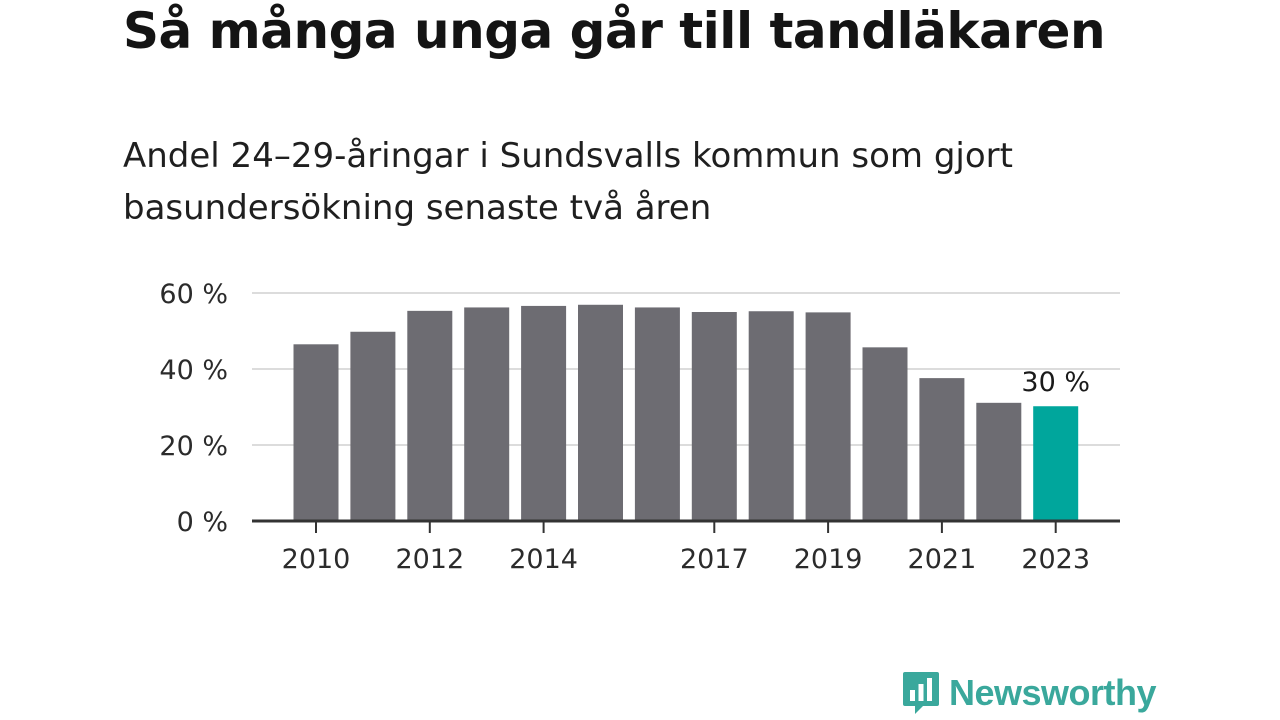 This screenshot has height=720, width=1280. Describe the element at coordinates (686, 526) in the screenshot. I see `axes` at that location.